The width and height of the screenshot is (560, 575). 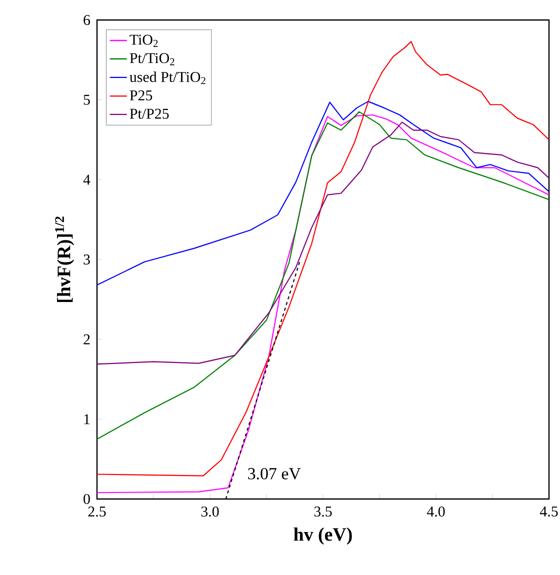 I want to click on y-tick-label: 1, so click(x=87, y=419).